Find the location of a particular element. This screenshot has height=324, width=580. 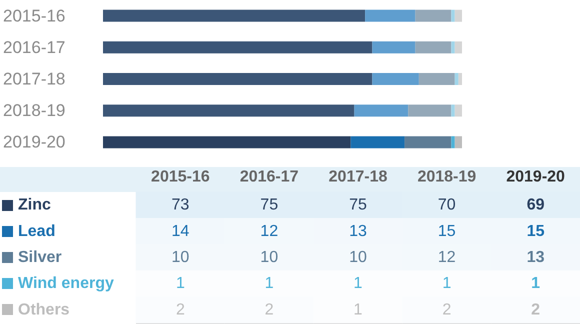

y-tick-label: Wind energy is located at coordinates (66, 283).